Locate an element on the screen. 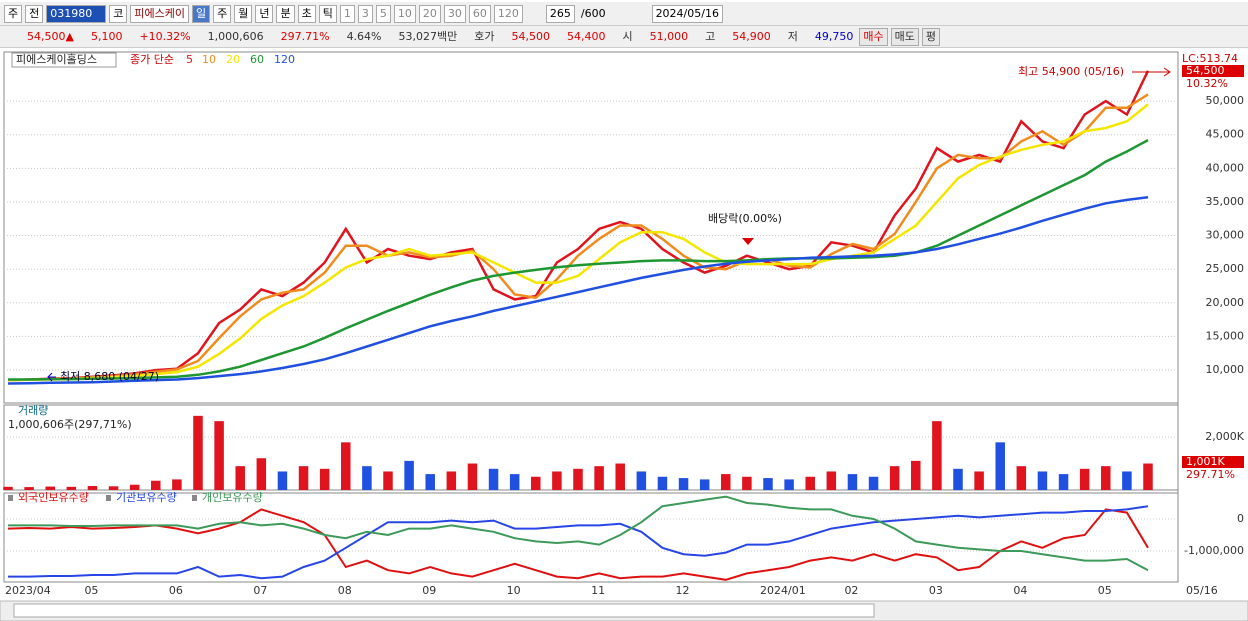  legend-prefix: 종가 단순 is located at coordinates (152, 59).